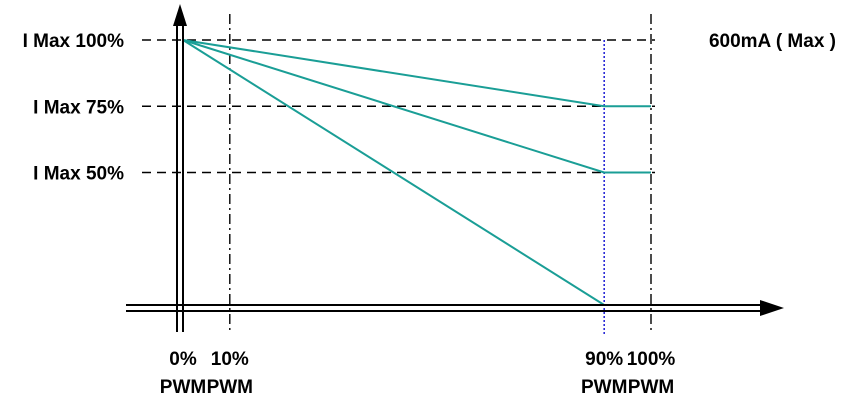  What do you see at coordinates (73, 41) in the screenshot?
I see `y-tick-label: I Max 100%` at bounding box center [73, 41].